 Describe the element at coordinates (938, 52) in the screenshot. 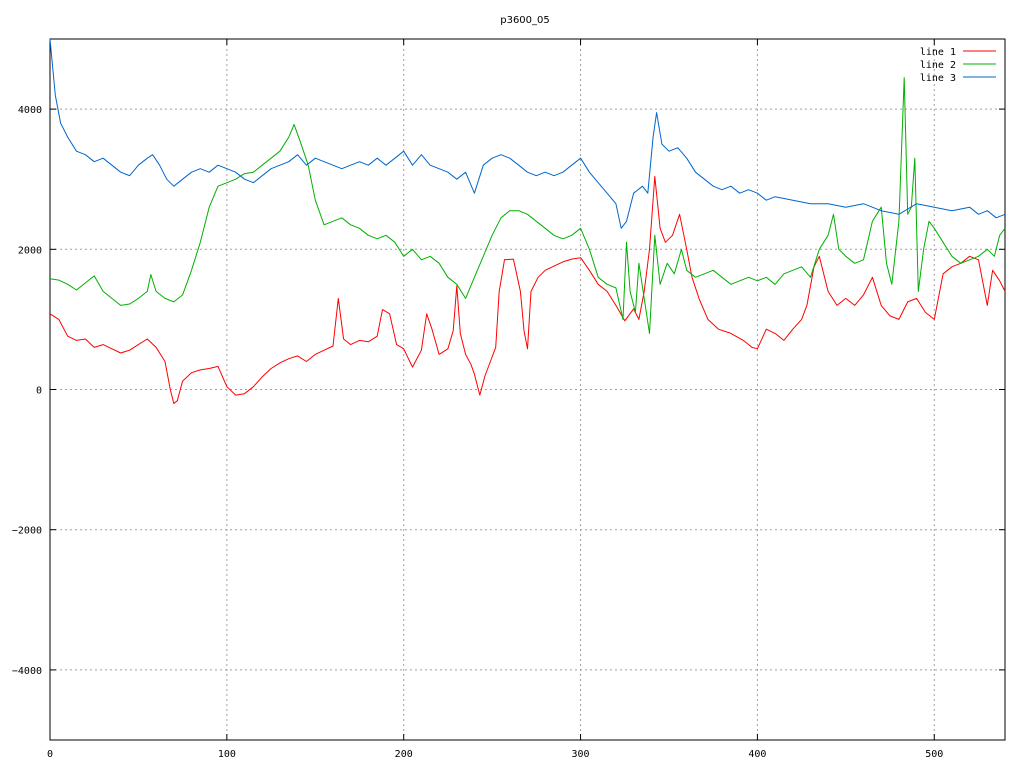

I see `legend-label-1: line 1` at that location.